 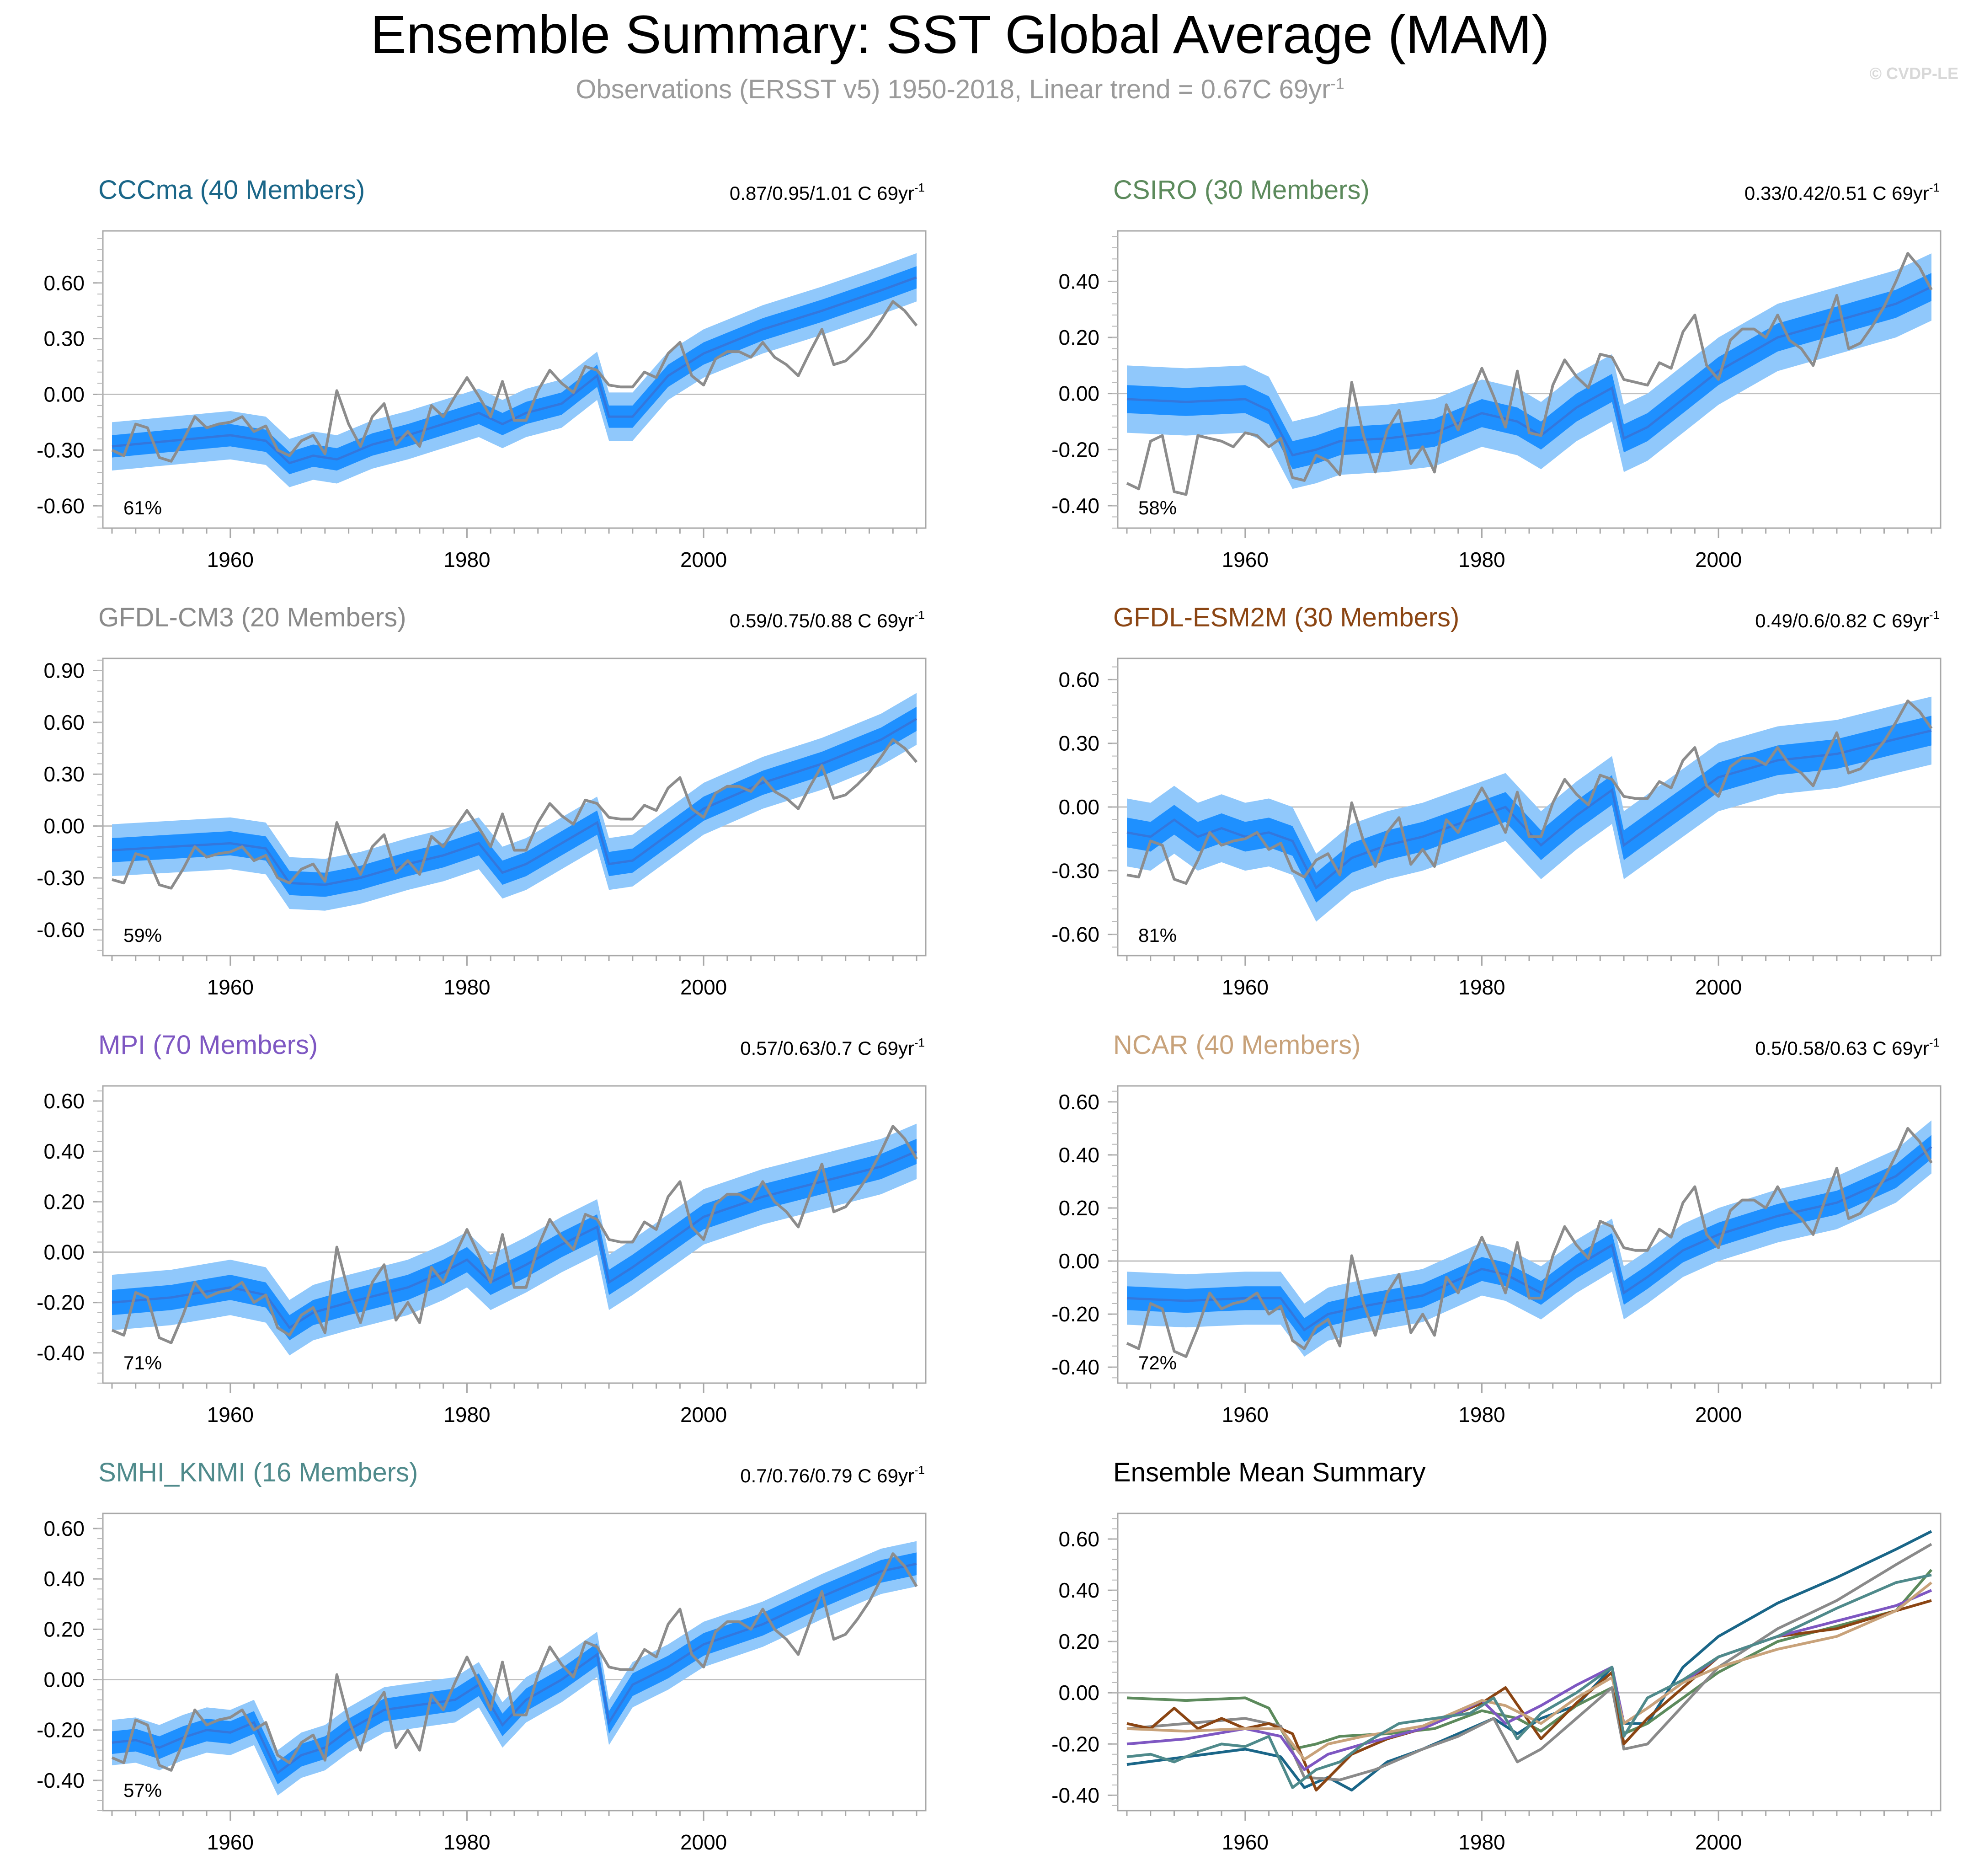 What do you see at coordinates (1241, 190) in the screenshot?
I see `panel-title: CSIRO (30 Members)` at bounding box center [1241, 190].